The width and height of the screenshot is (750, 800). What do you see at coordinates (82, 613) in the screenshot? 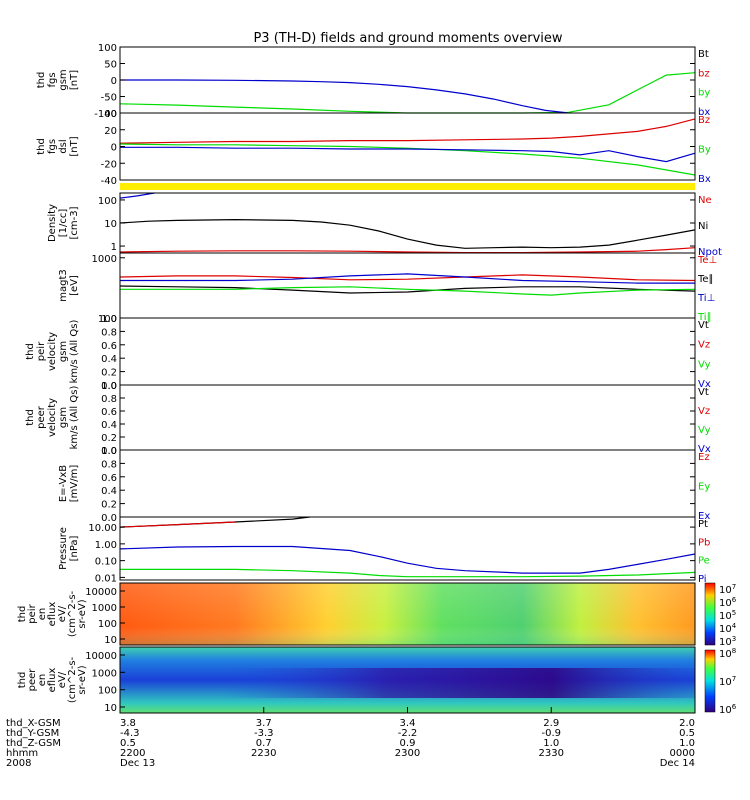
I see `y-axis-label-line: sr-eV)` at bounding box center [82, 613].